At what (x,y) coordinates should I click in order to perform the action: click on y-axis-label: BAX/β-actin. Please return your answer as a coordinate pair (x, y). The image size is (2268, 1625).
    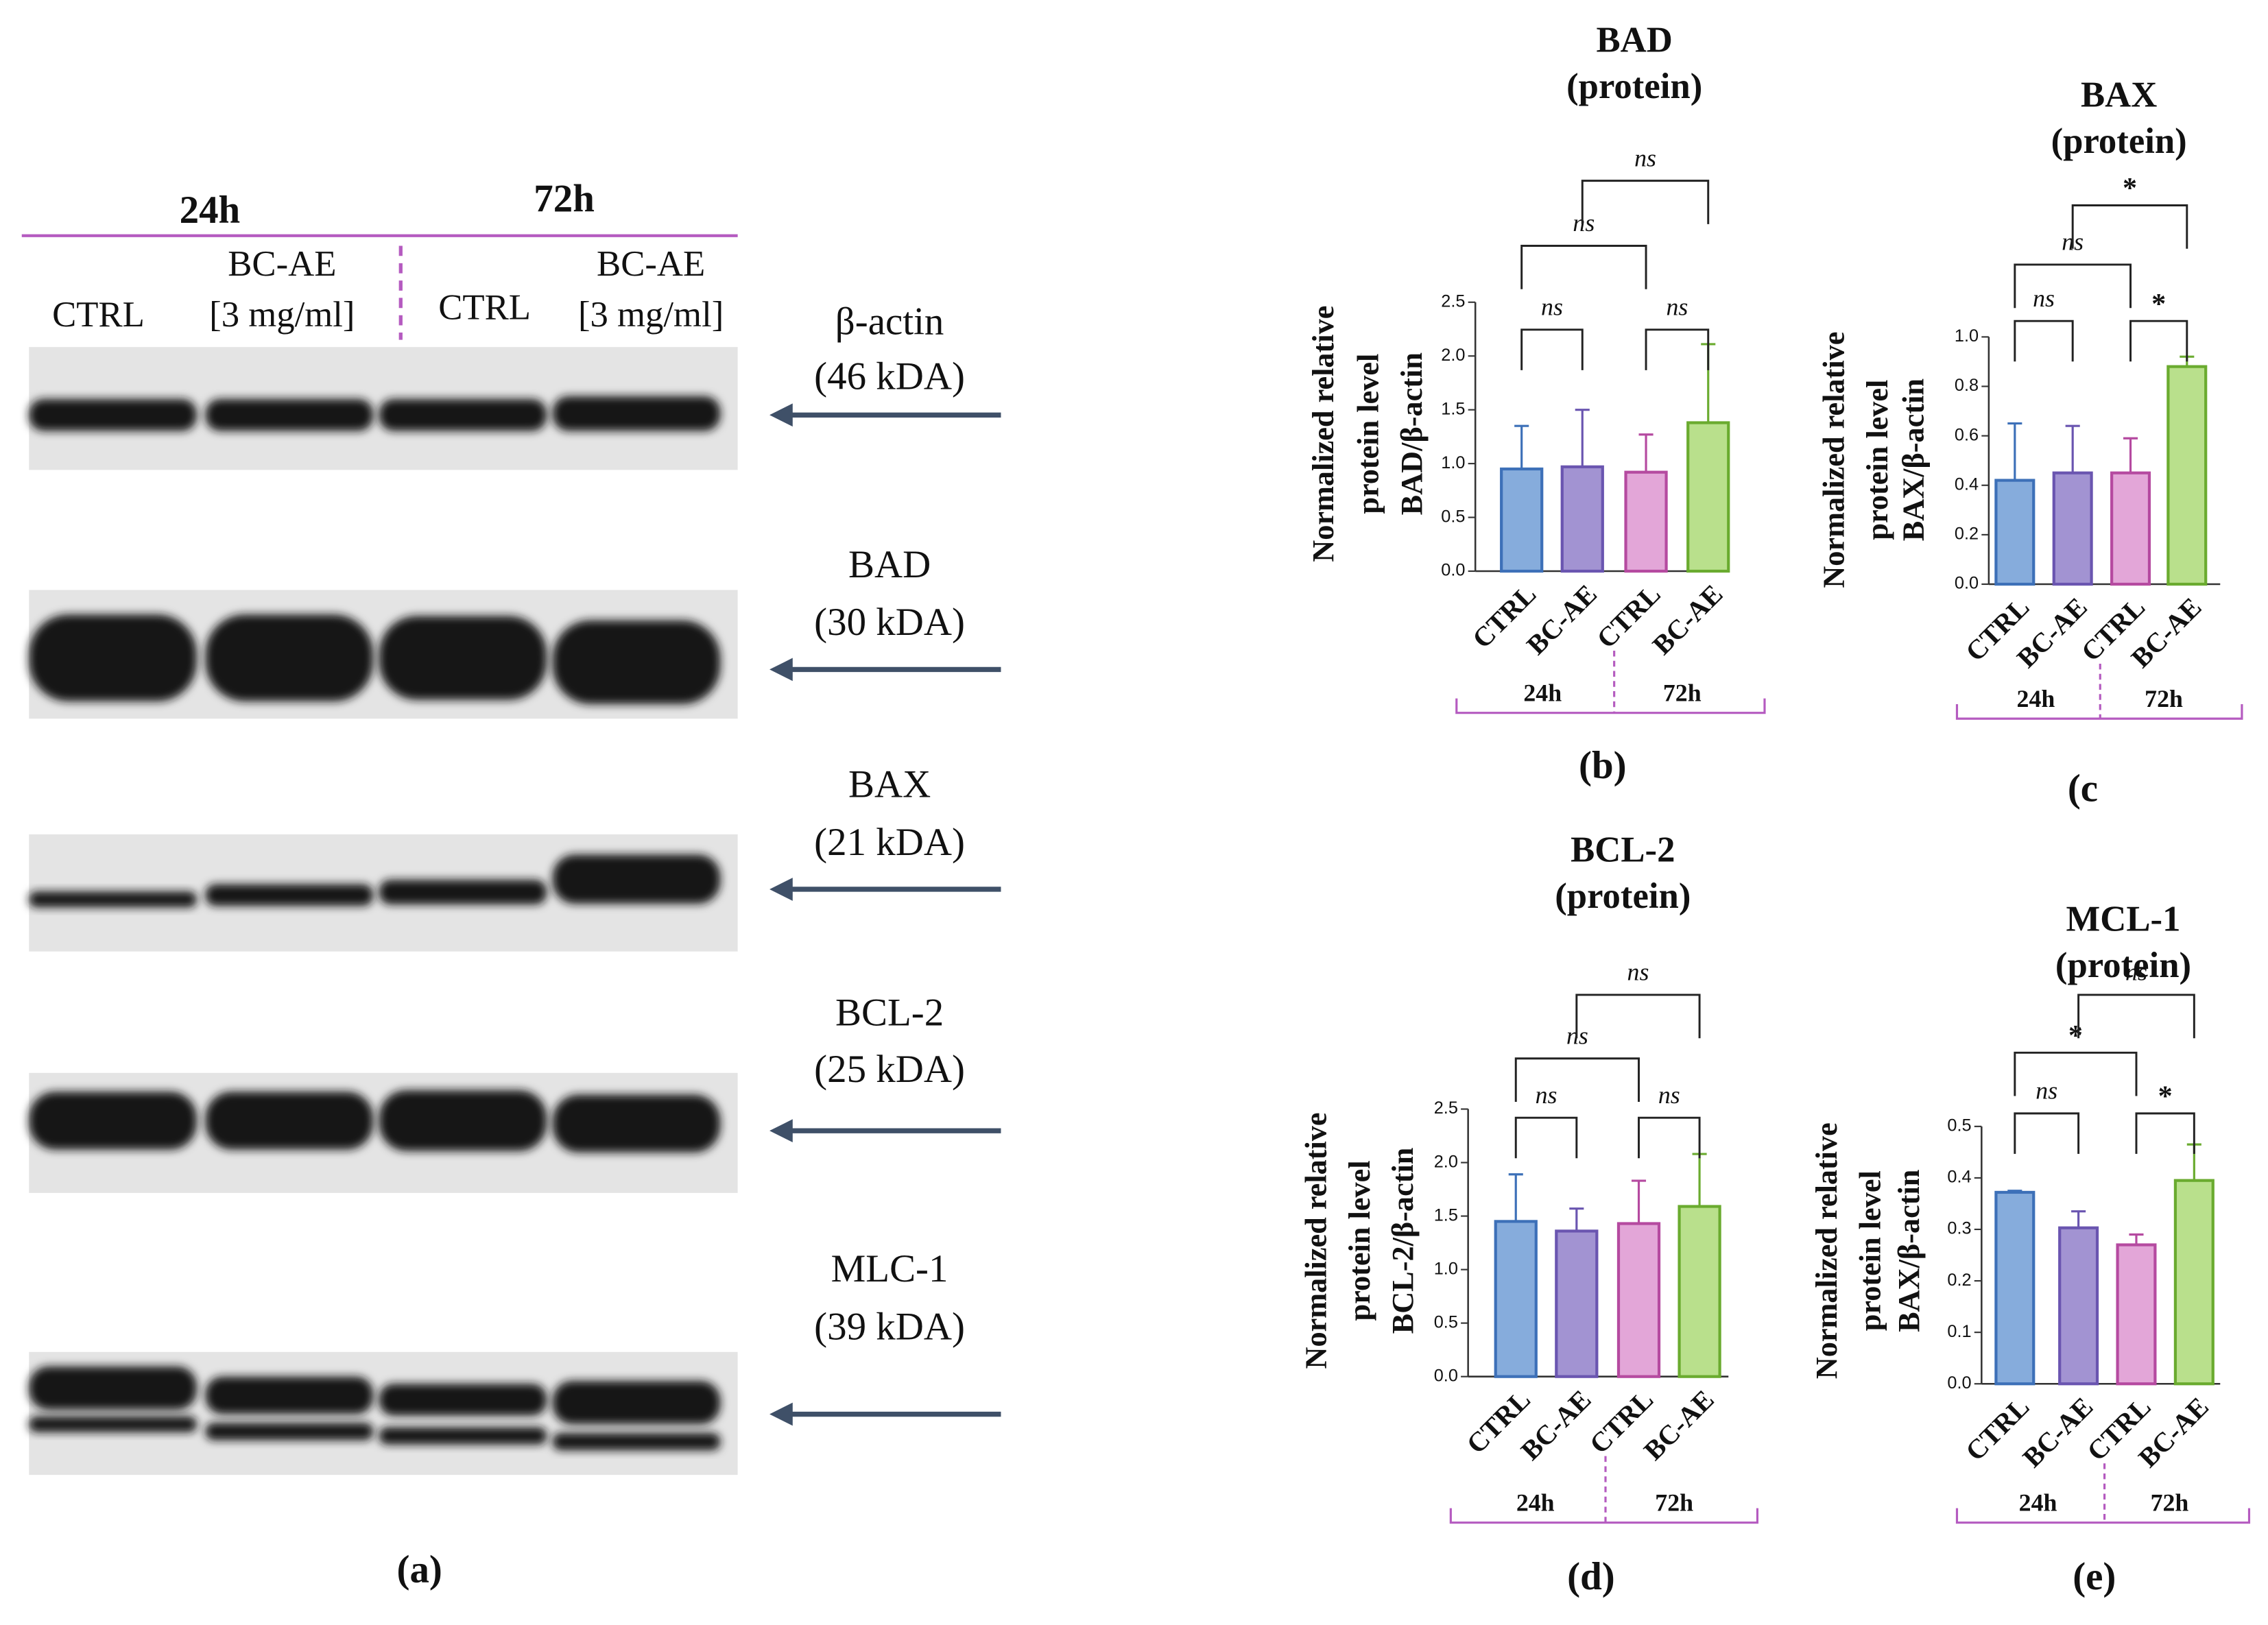
    Looking at the image, I should click on (1914, 459).